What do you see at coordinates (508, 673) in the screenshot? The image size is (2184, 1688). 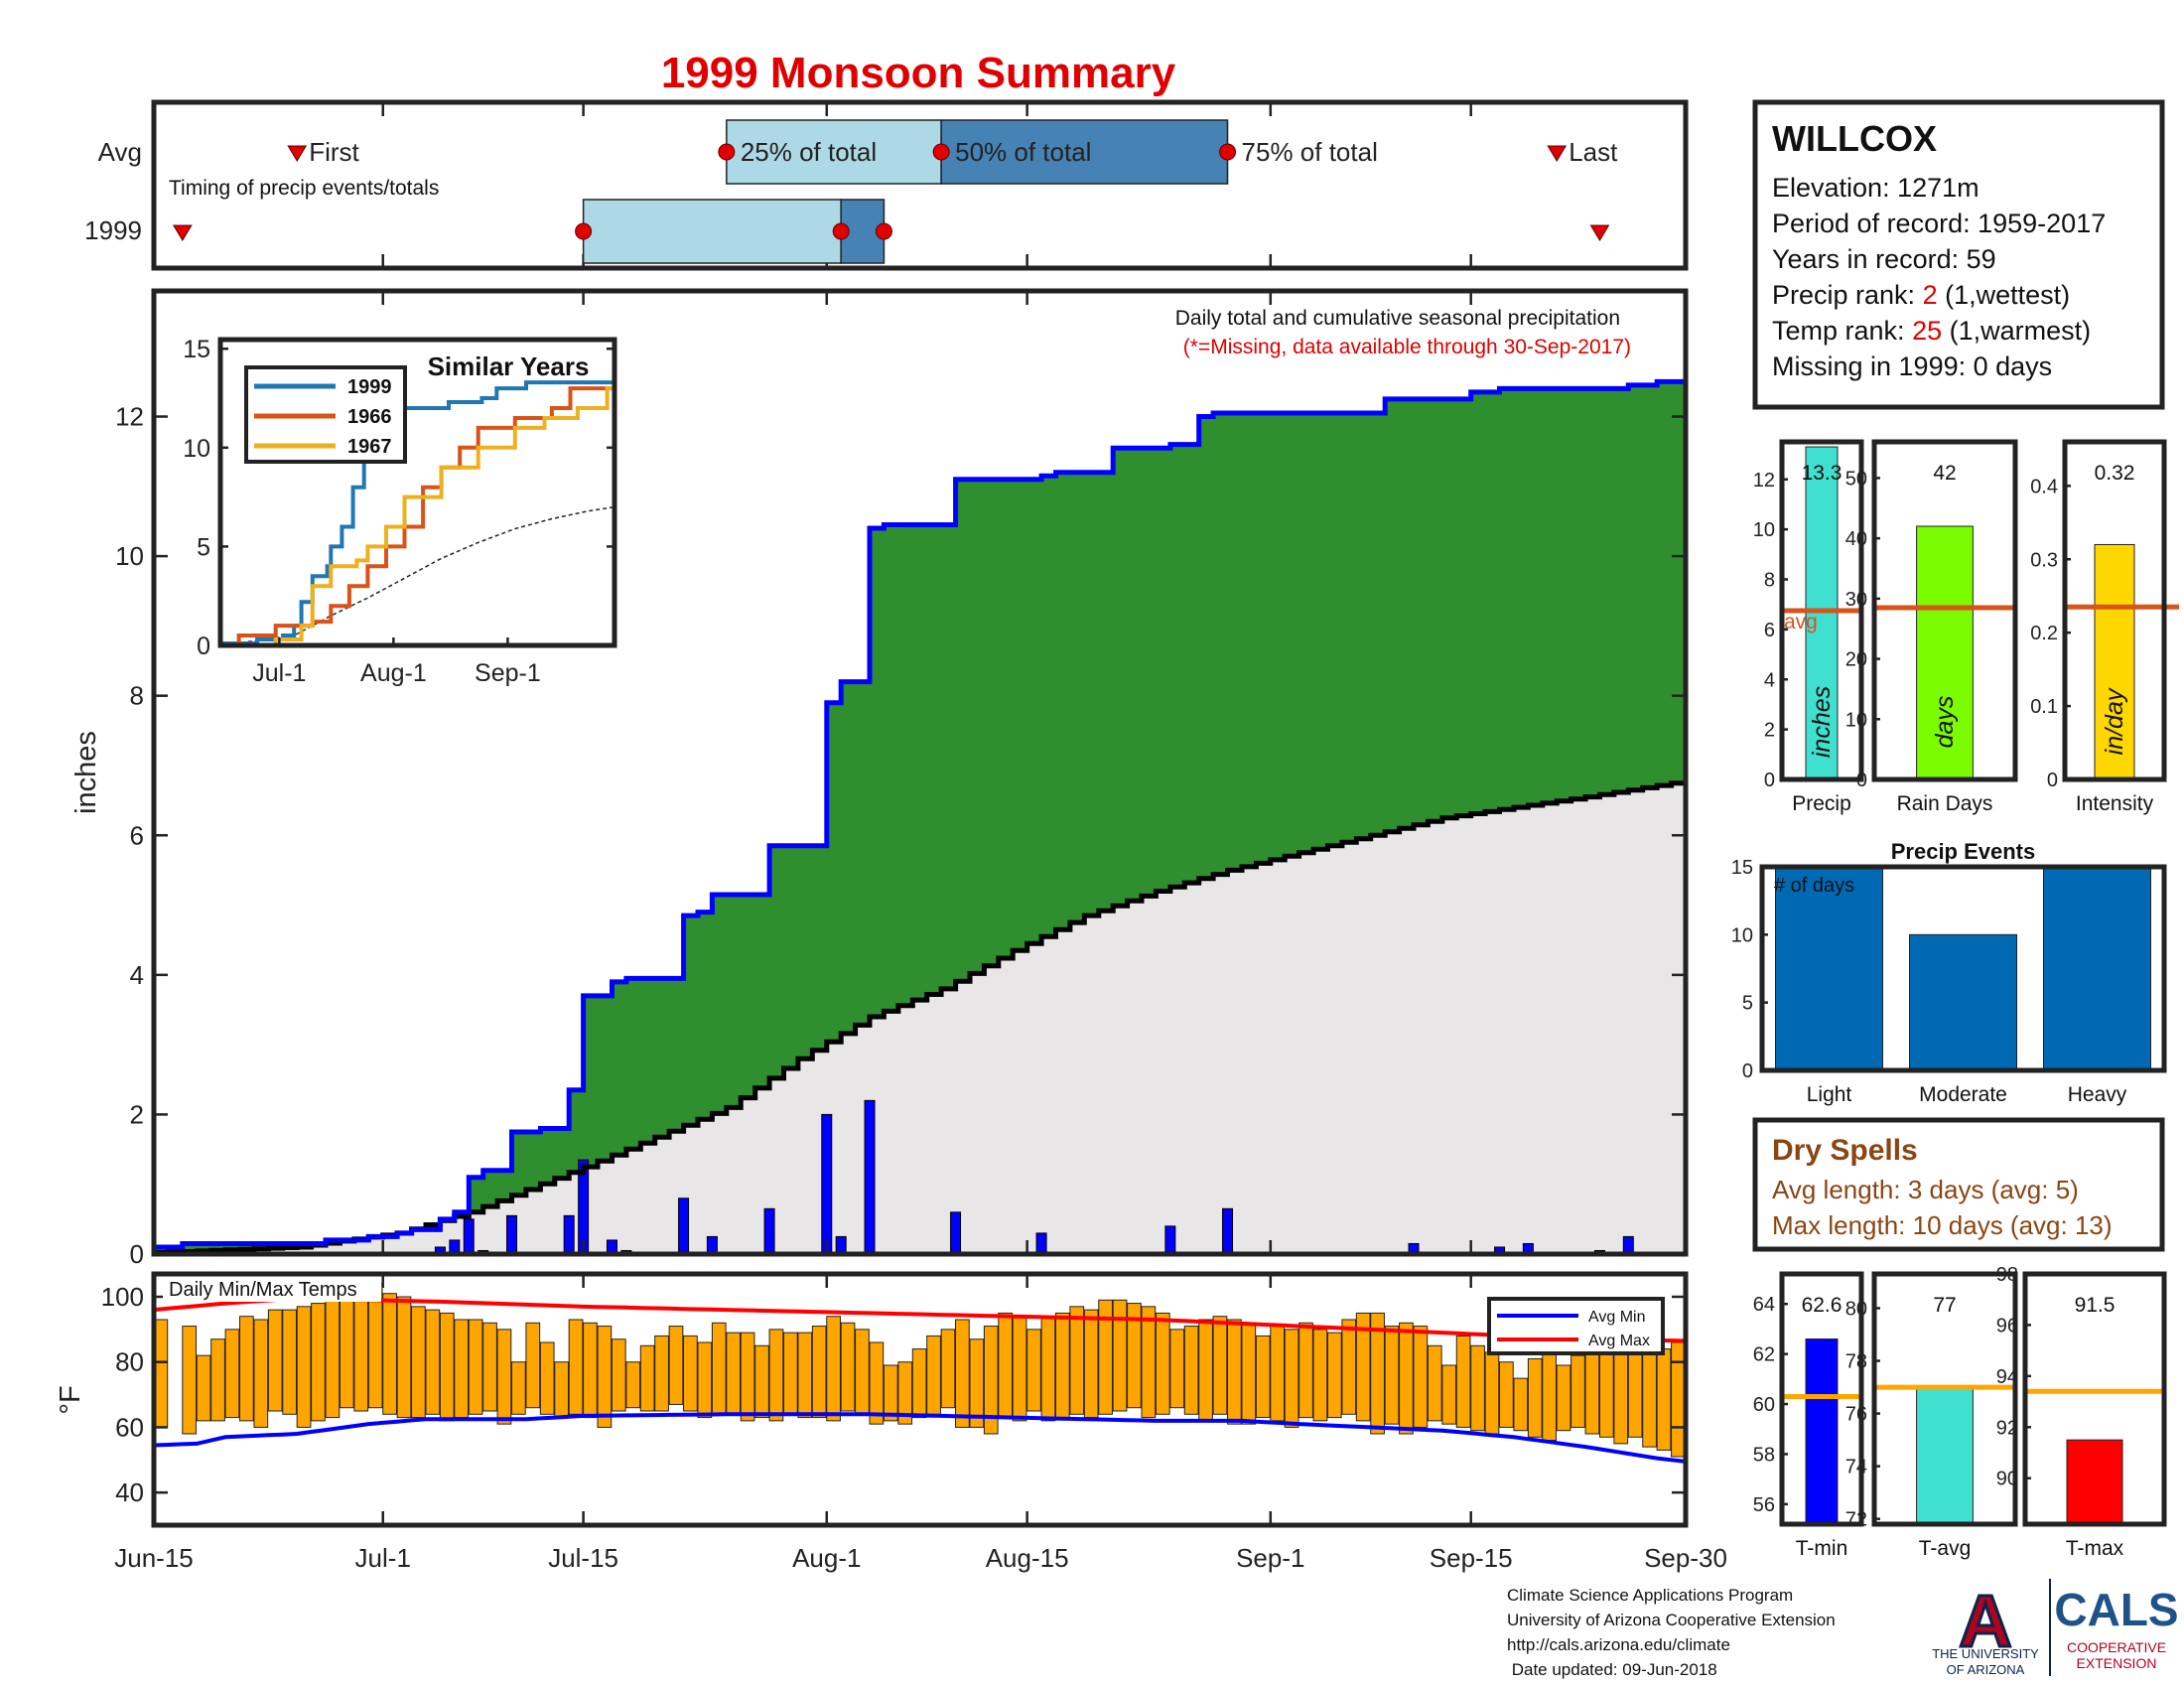 I see `inset-xtick-label: Sep-1` at bounding box center [508, 673].